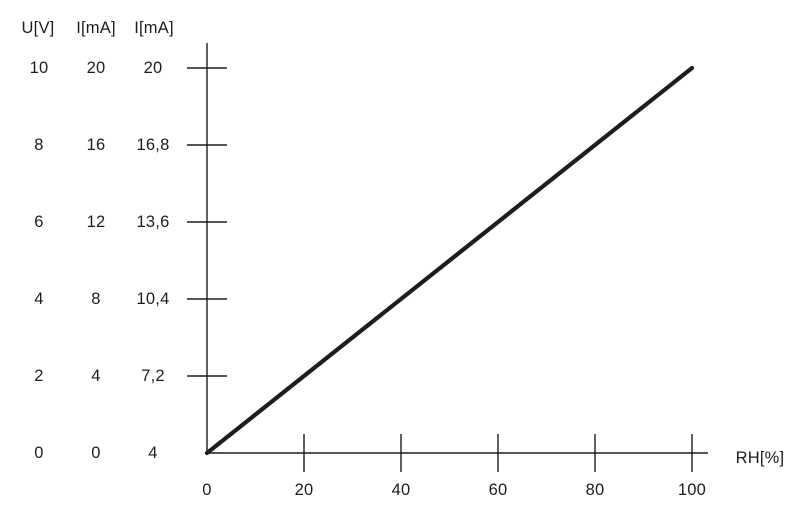  What do you see at coordinates (38, 27) in the screenshot?
I see `y-axis-header-voltage: U[V]` at bounding box center [38, 27].